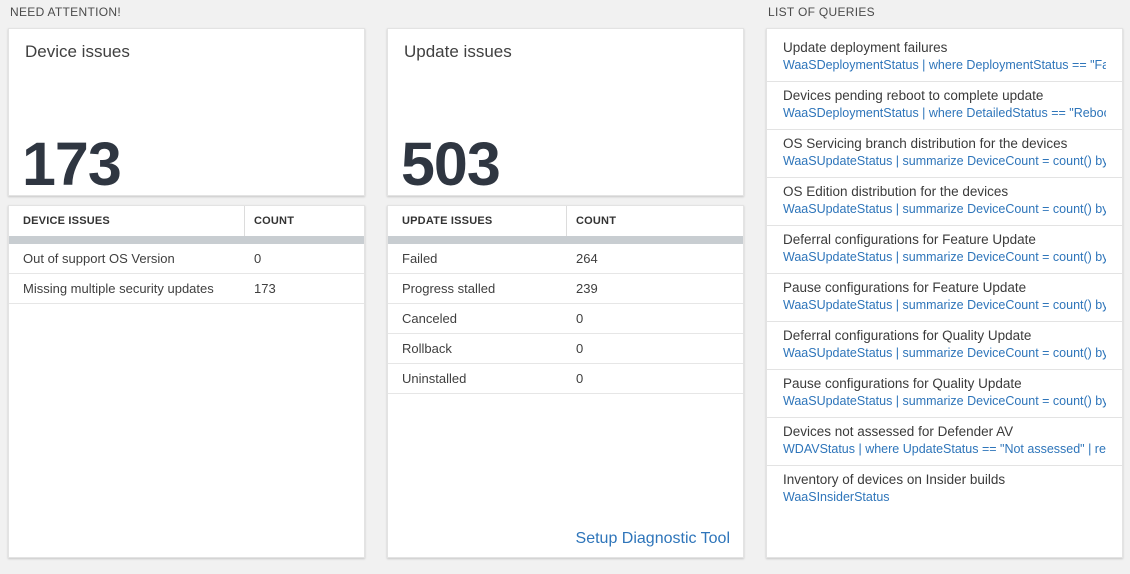 Image resolution: width=1130 pixels, height=574 pixels. What do you see at coordinates (836, 497) in the screenshot?
I see `query-text: WaaSInsiderStatus` at bounding box center [836, 497].